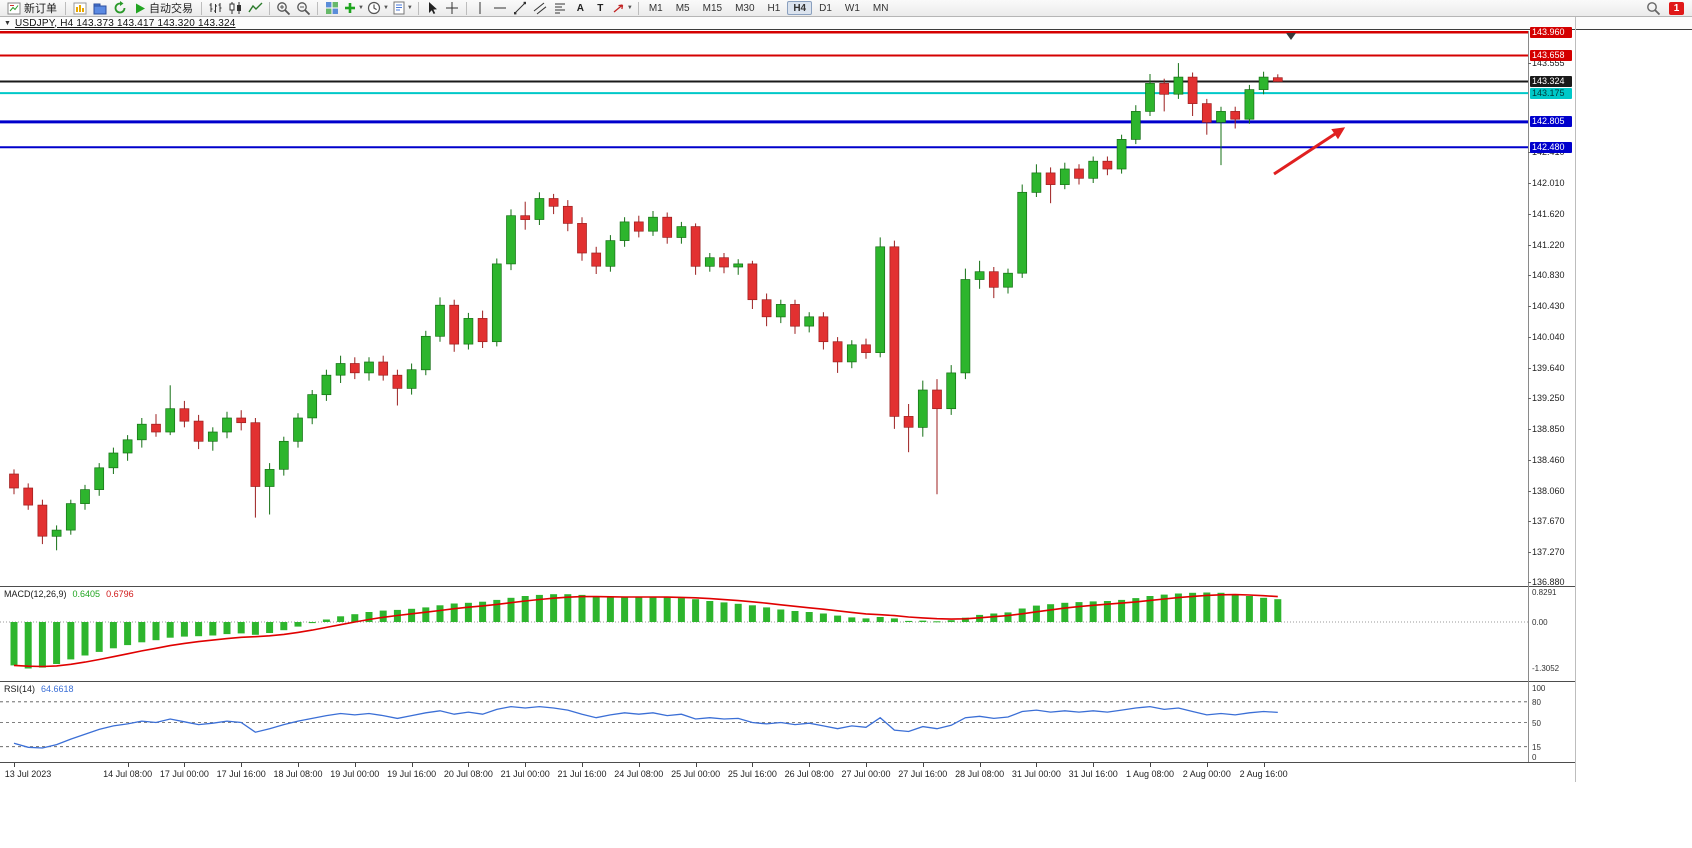 The image size is (1692, 848). I want to click on macd-scale-label: -1.3052, so click(1546, 669).